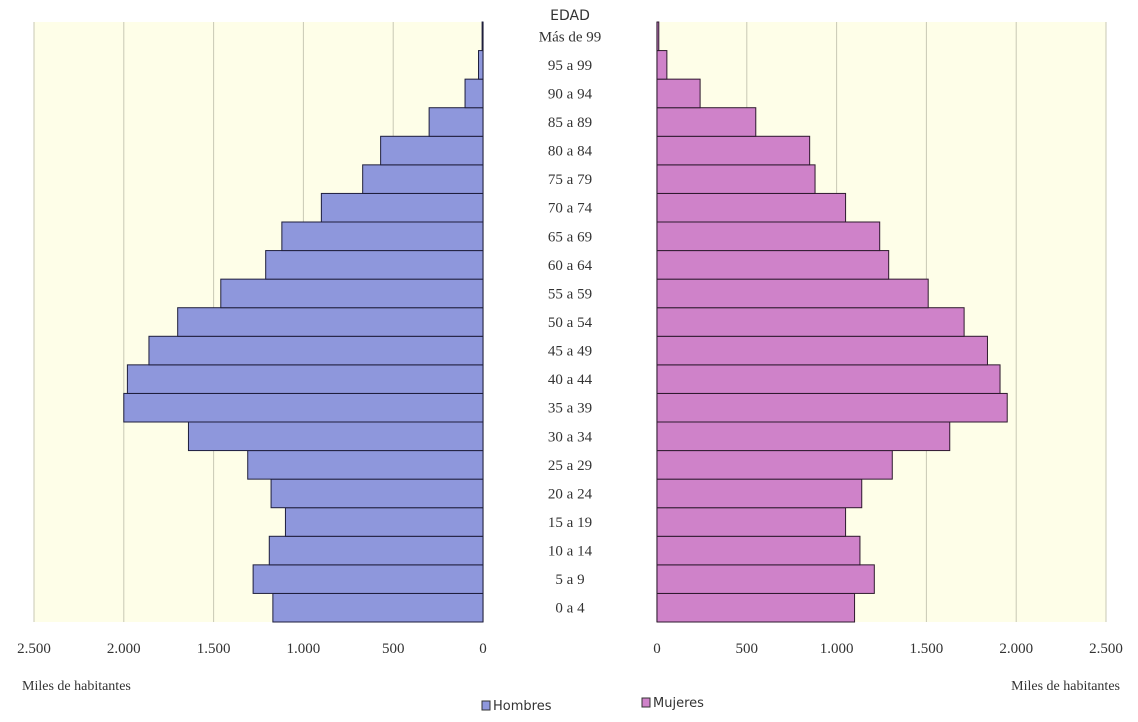 The width and height of the screenshot is (1138, 722). Describe the element at coordinates (570, 266) in the screenshot. I see `age-group-label: 60 a 64` at that location.